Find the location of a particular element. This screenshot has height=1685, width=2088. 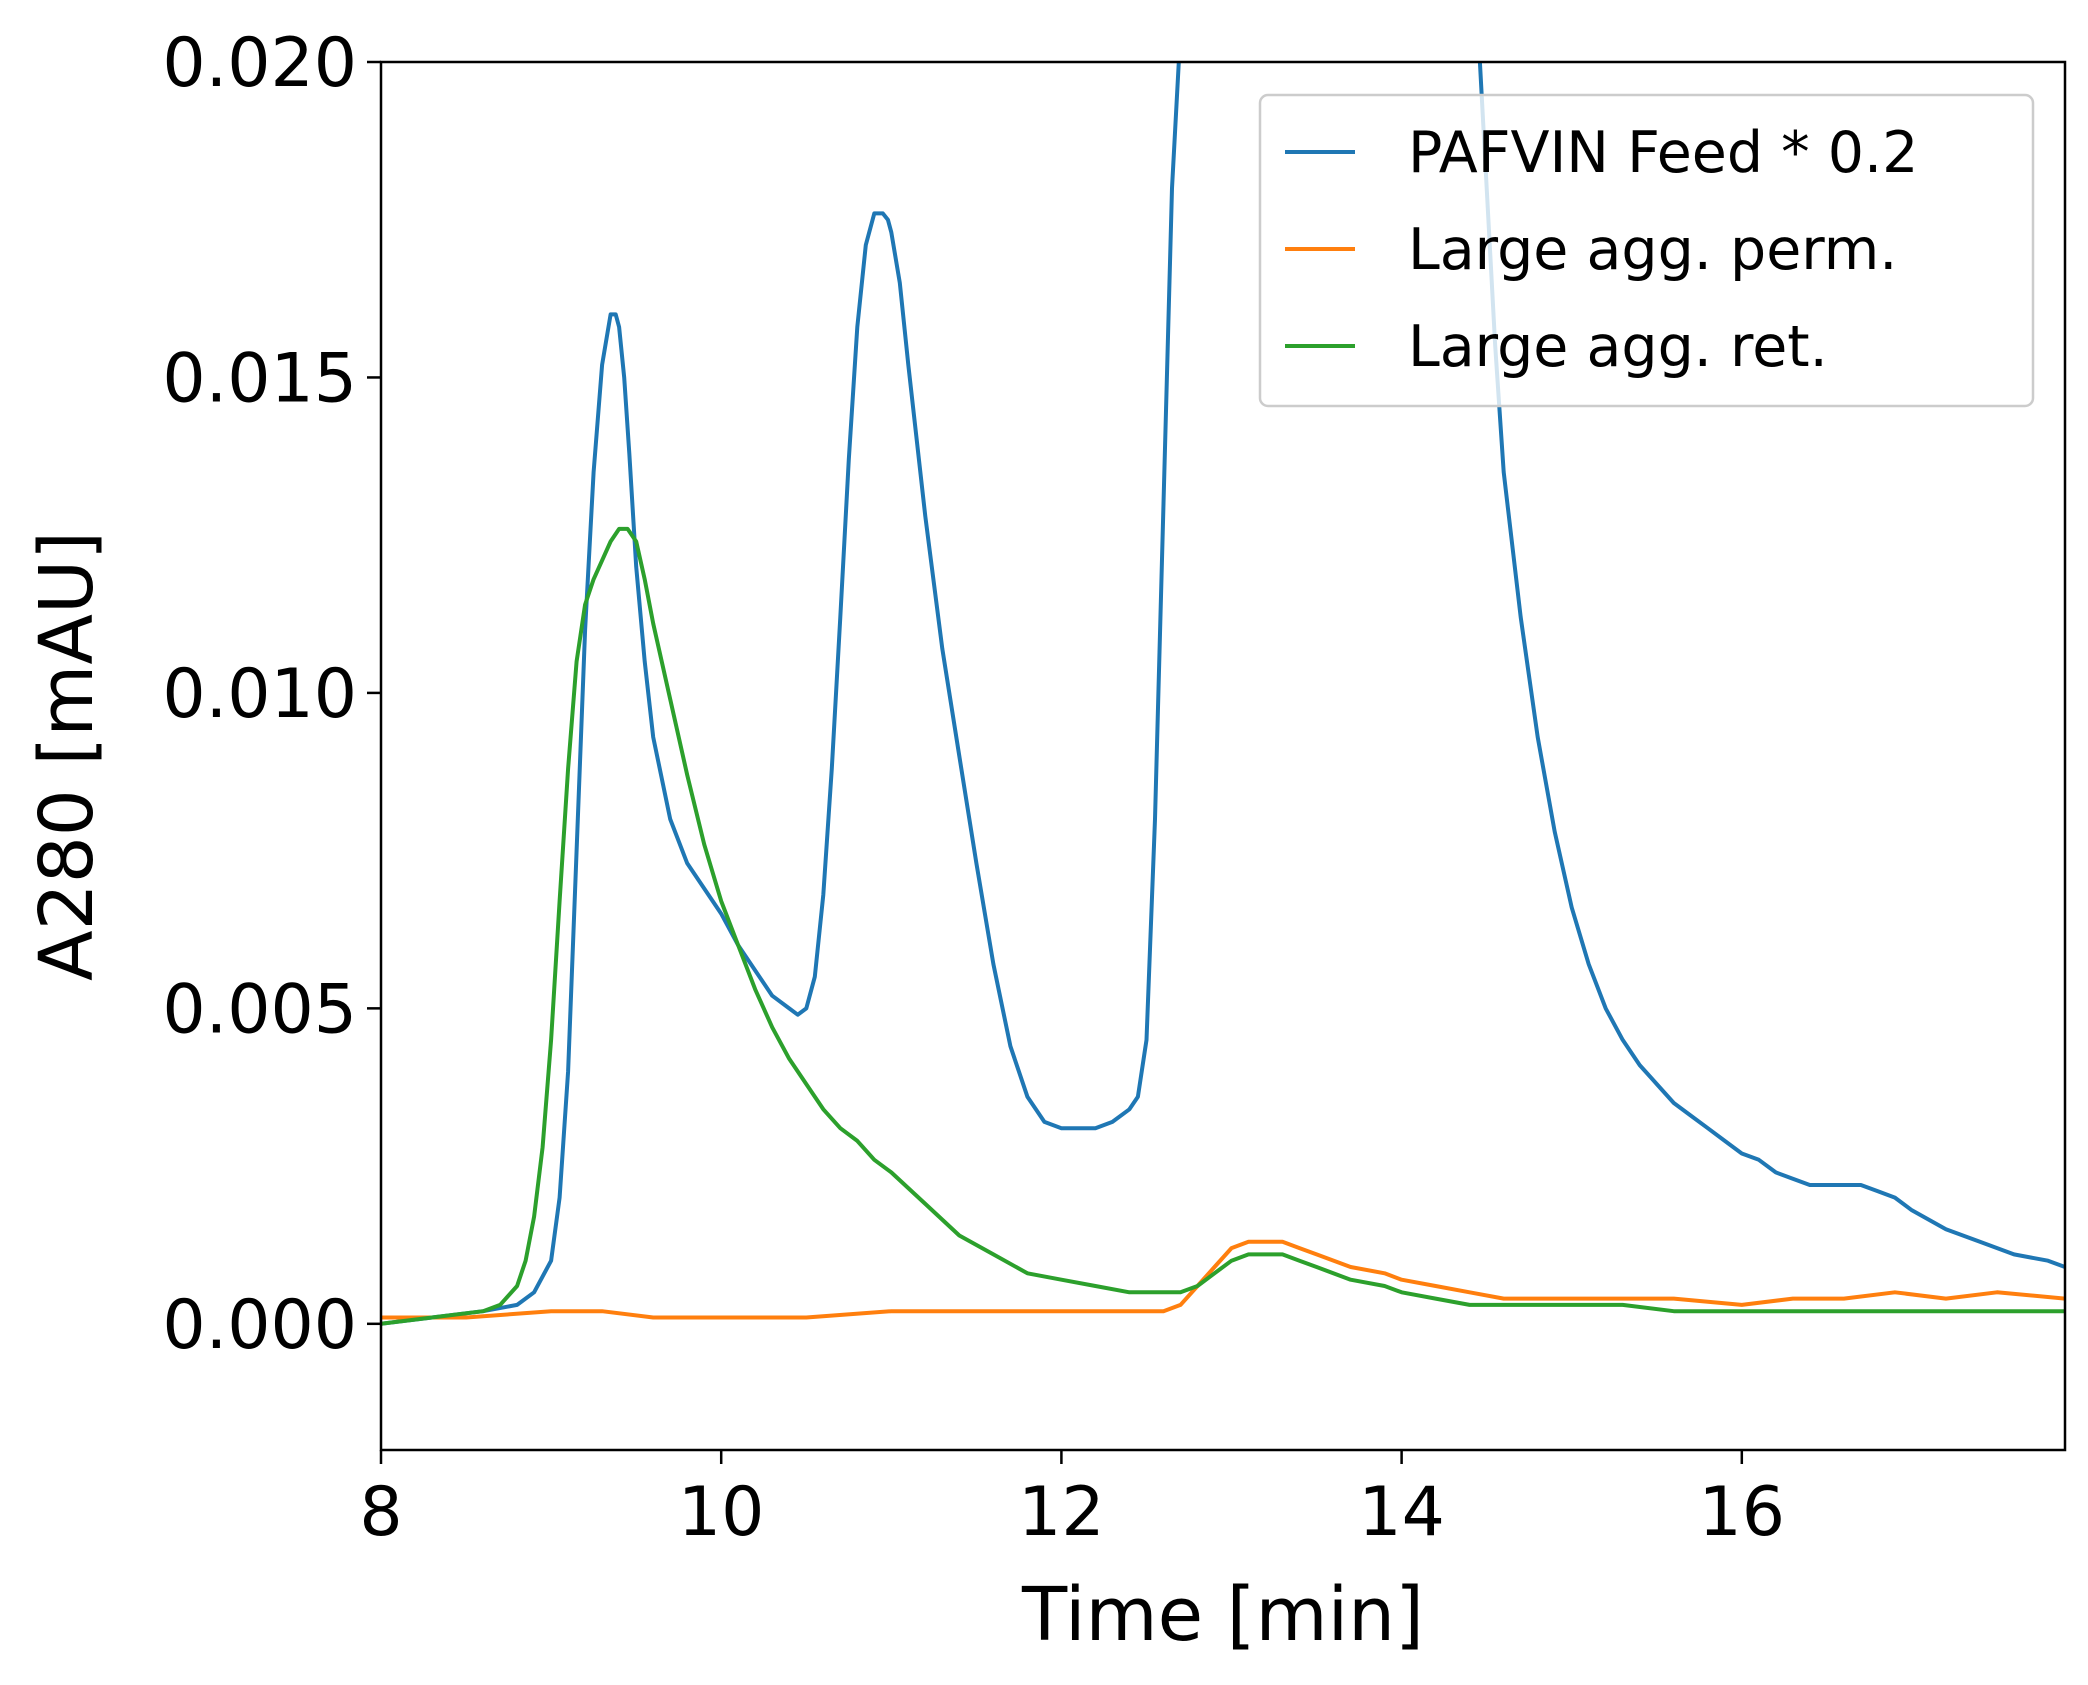

y-tick-label: 0.020 is located at coordinates (259, 63).